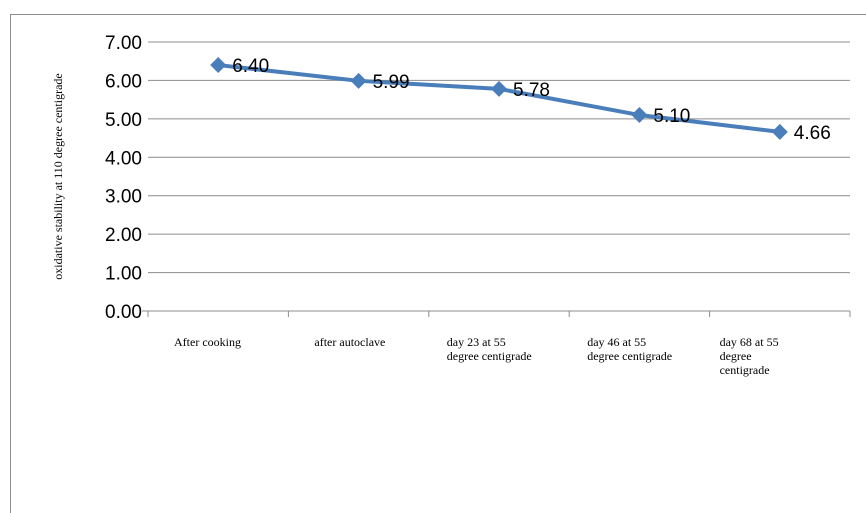 Image resolution: width=866 pixels, height=513 pixels. What do you see at coordinates (671, 116) in the screenshot?
I see `data-label: 5.10` at bounding box center [671, 116].